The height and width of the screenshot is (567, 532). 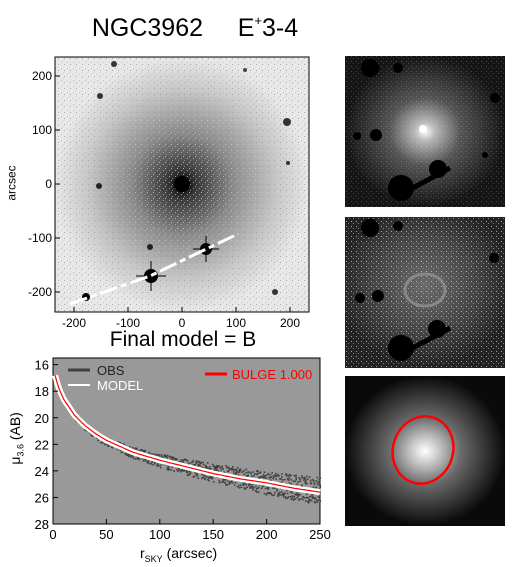 I want to click on chart-xlabel: rSKY (arcsec), so click(x=179, y=554).